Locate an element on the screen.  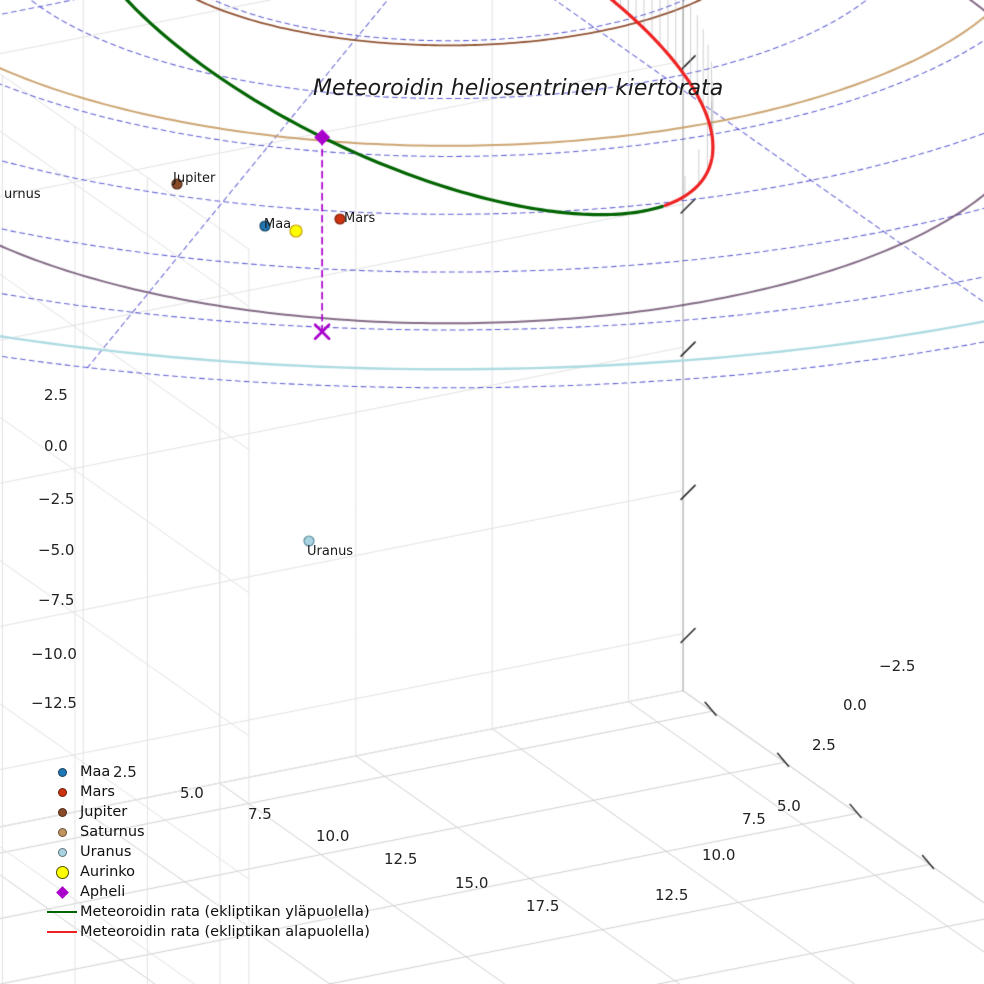
y-tick-label-1: 0.0 is located at coordinates (855, 705).